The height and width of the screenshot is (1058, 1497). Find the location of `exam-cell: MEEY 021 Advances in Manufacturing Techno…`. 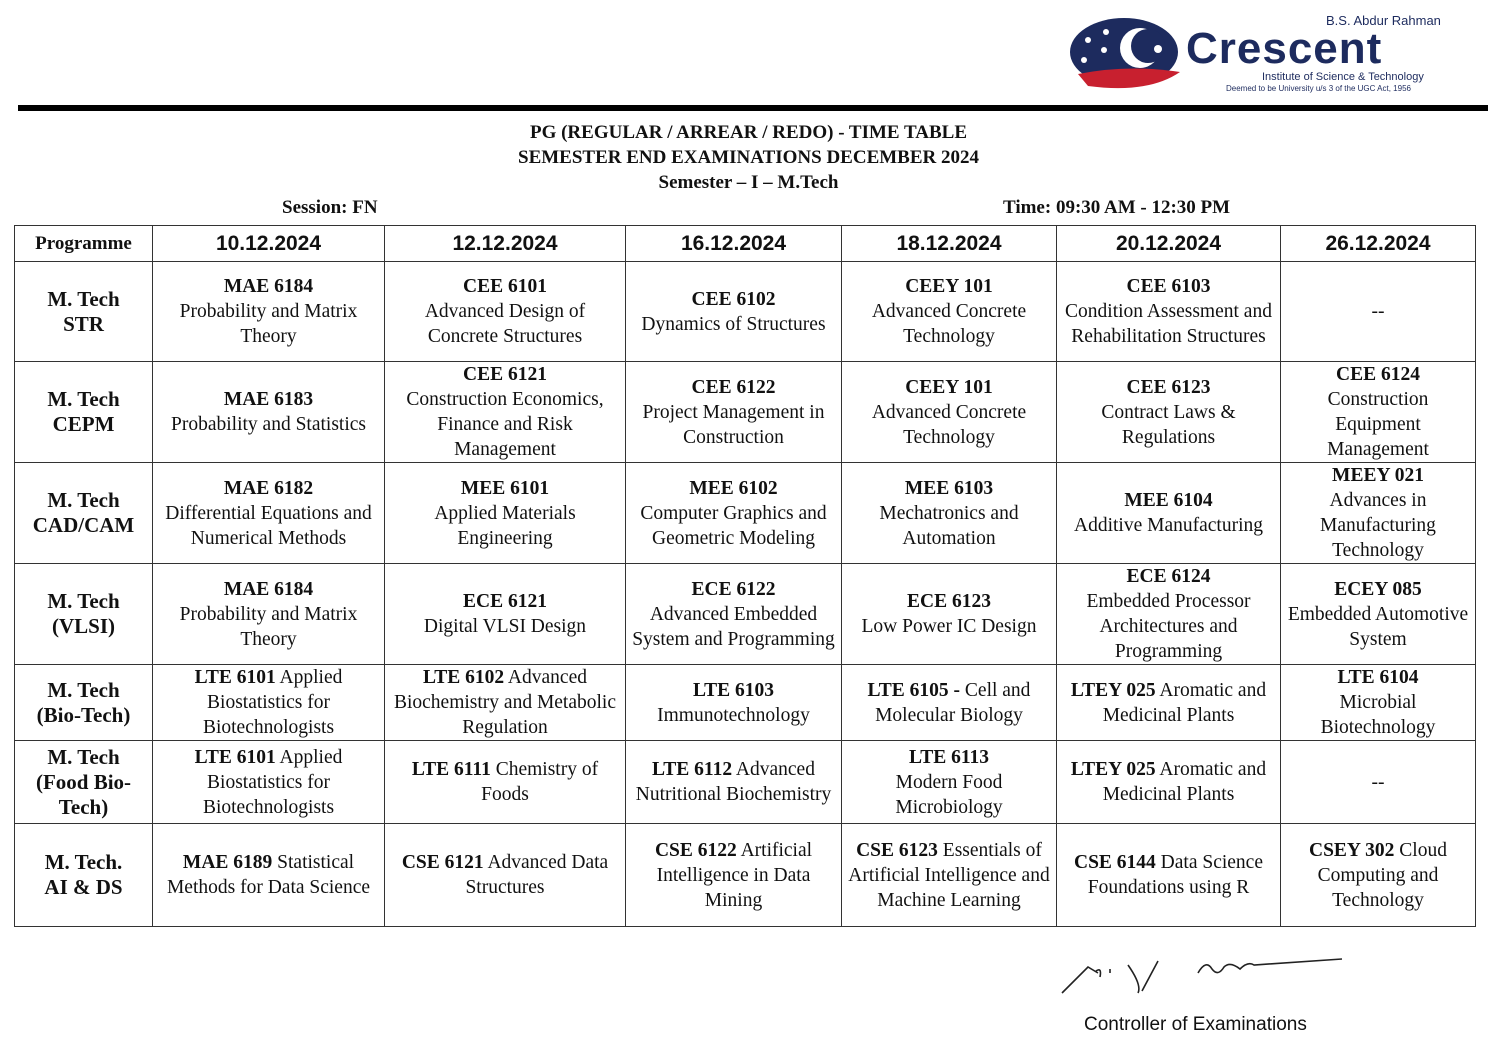

exam-cell: MEEY 021 Advances in Manufacturing Techno… is located at coordinates (1378, 513).